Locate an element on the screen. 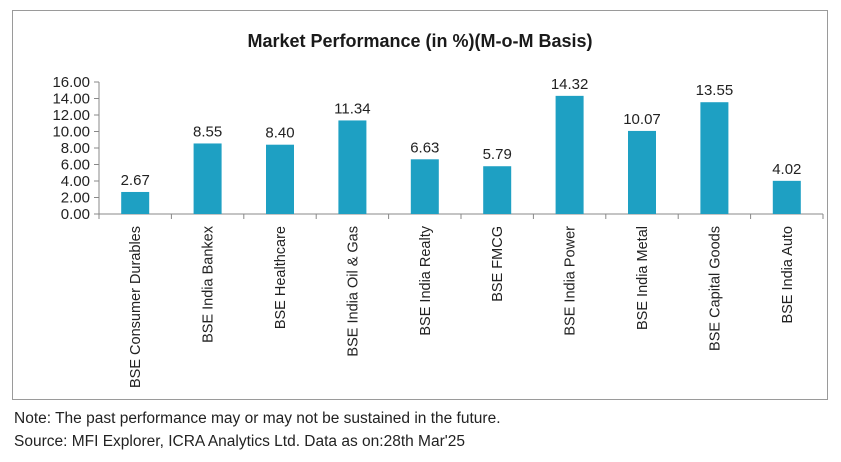 This screenshot has height=462, width=841. data-label: 5.79 is located at coordinates (497, 154).